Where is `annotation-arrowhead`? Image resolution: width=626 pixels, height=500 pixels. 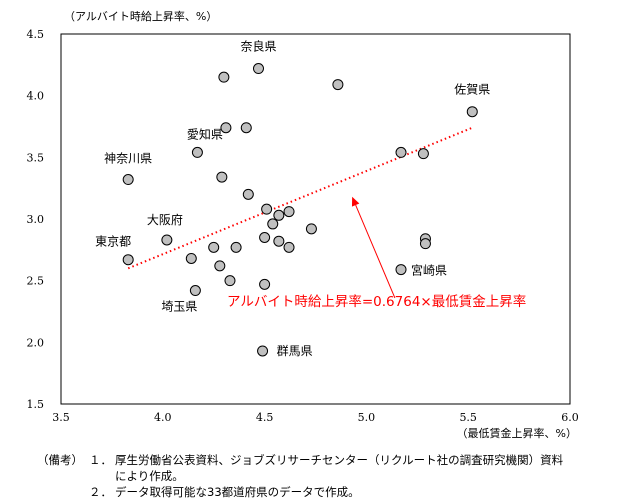
annotation-arrowhead is located at coordinates (355, 201).